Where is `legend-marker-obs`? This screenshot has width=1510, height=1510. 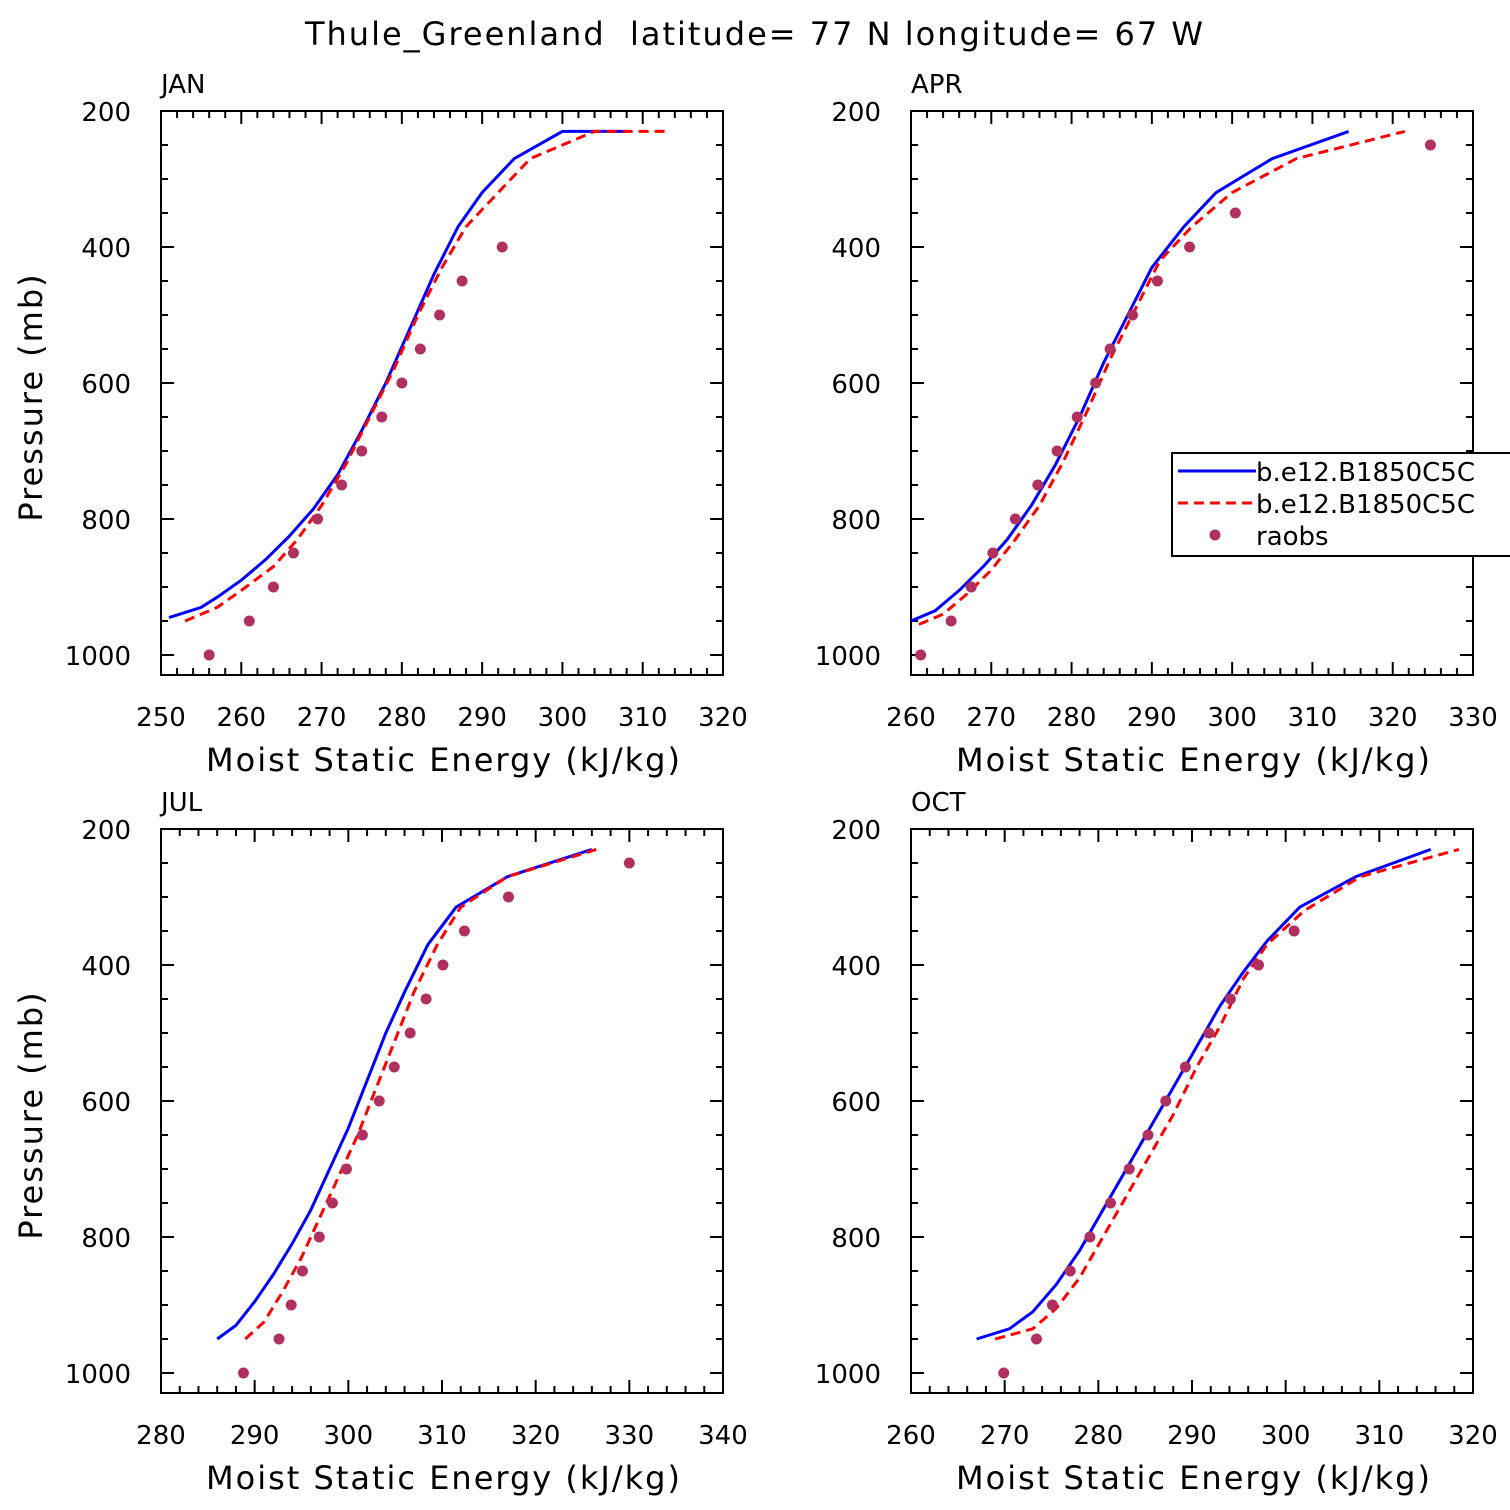 legend-marker-obs is located at coordinates (1215, 535).